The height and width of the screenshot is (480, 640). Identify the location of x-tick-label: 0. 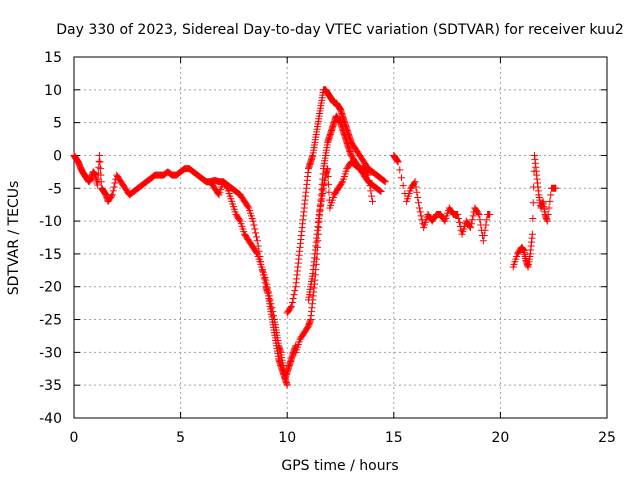
(74, 438).